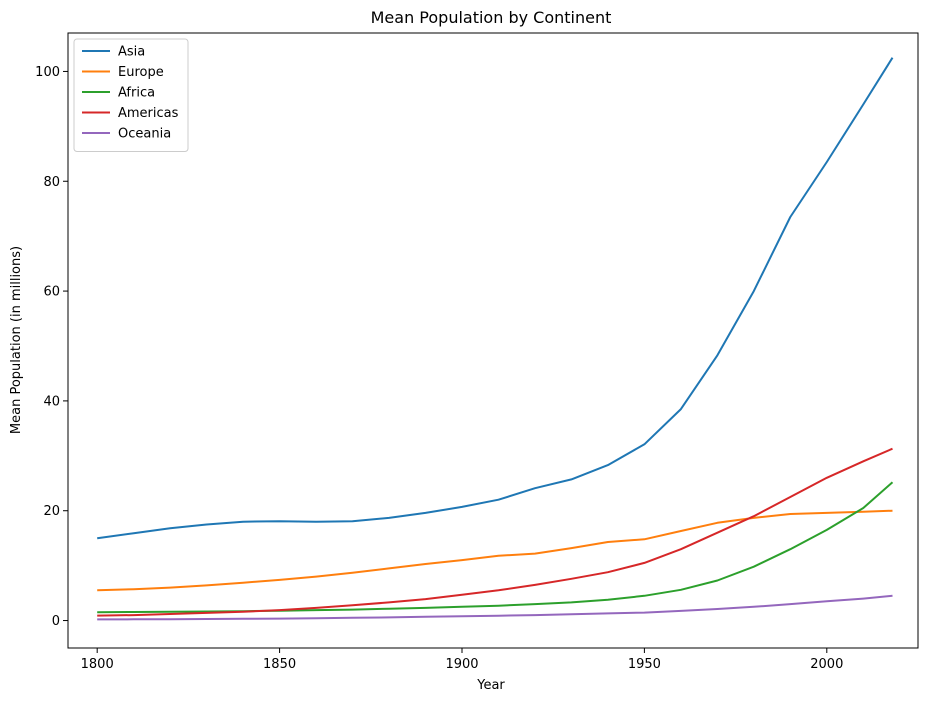 This screenshot has width=928, height=701. What do you see at coordinates (279, 664) in the screenshot?
I see `x-tick-label: 1850` at bounding box center [279, 664].